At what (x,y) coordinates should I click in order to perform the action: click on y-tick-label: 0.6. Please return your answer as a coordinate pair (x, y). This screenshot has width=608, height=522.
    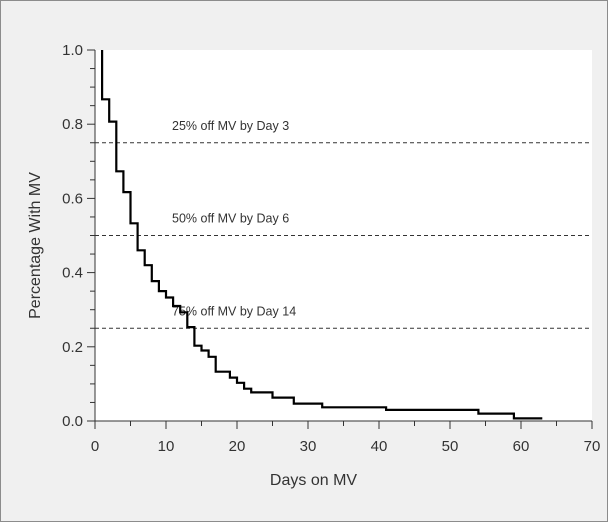
    Looking at the image, I should click on (72, 198).